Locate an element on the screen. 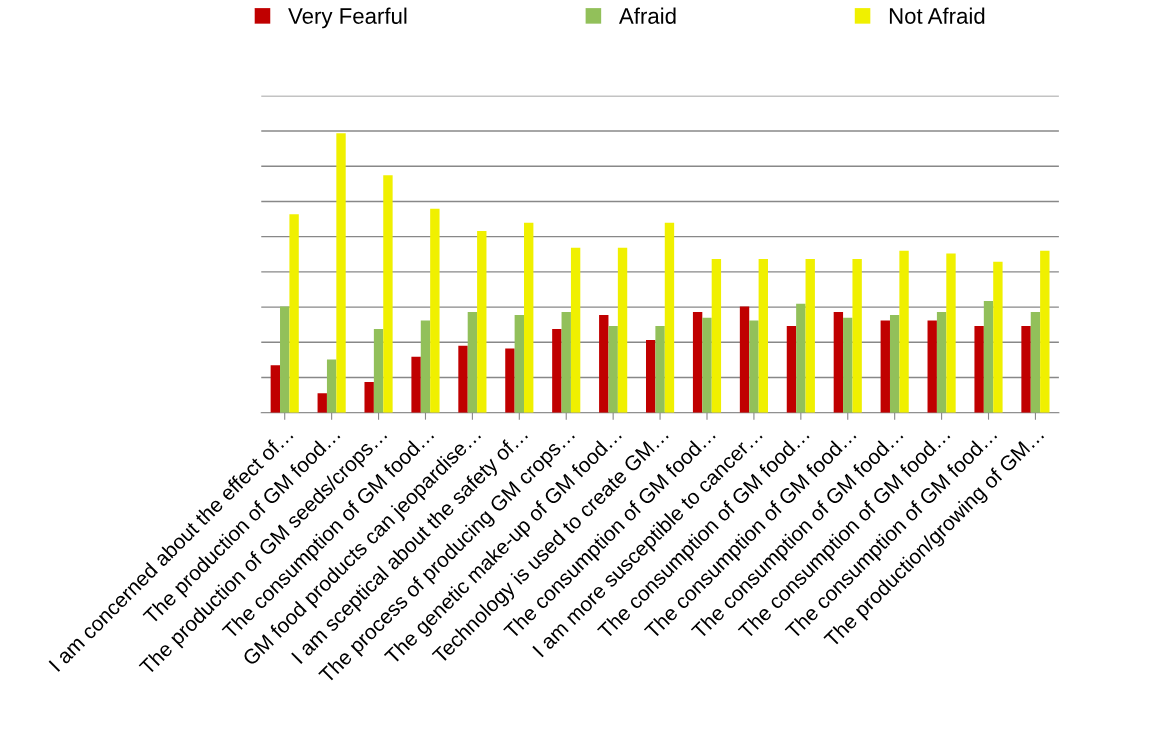  legend-label: Not Afraid is located at coordinates (937, 15).